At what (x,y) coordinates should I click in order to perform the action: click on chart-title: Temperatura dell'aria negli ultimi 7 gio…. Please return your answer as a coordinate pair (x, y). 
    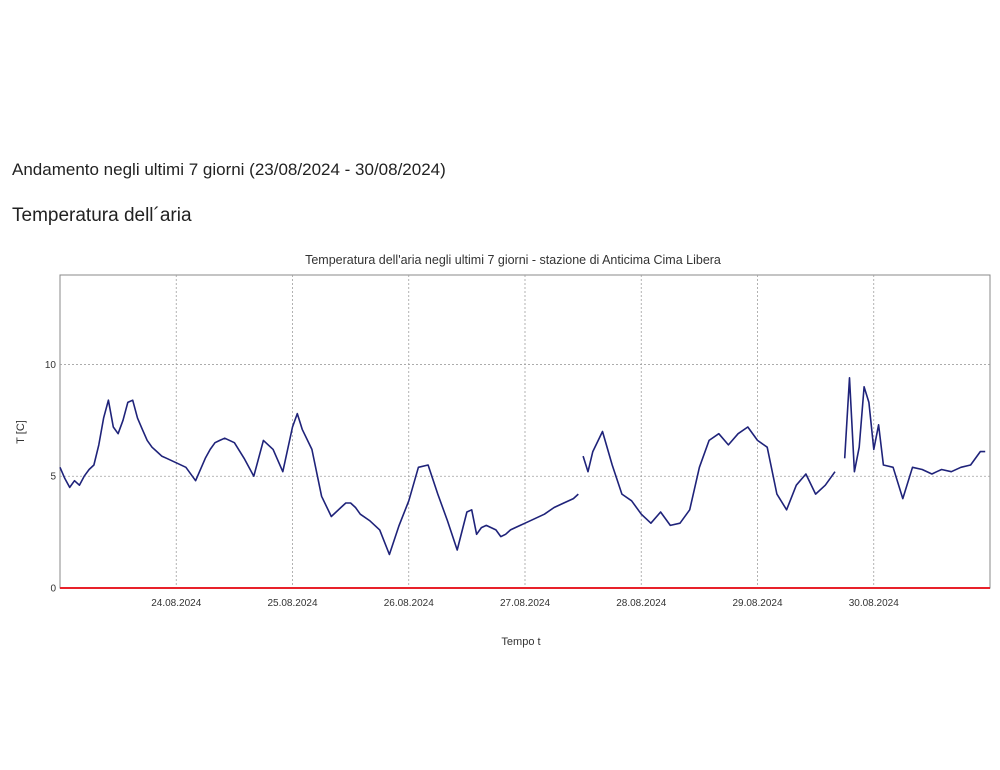
    Looking at the image, I should click on (513, 260).